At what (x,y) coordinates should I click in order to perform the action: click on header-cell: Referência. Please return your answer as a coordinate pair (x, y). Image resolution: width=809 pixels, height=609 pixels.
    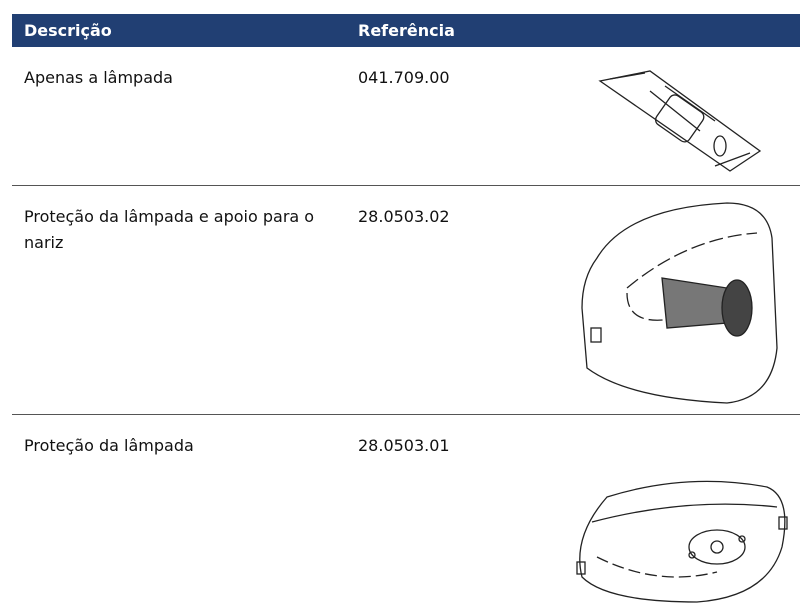
    Looking at the image, I should click on (406, 30).